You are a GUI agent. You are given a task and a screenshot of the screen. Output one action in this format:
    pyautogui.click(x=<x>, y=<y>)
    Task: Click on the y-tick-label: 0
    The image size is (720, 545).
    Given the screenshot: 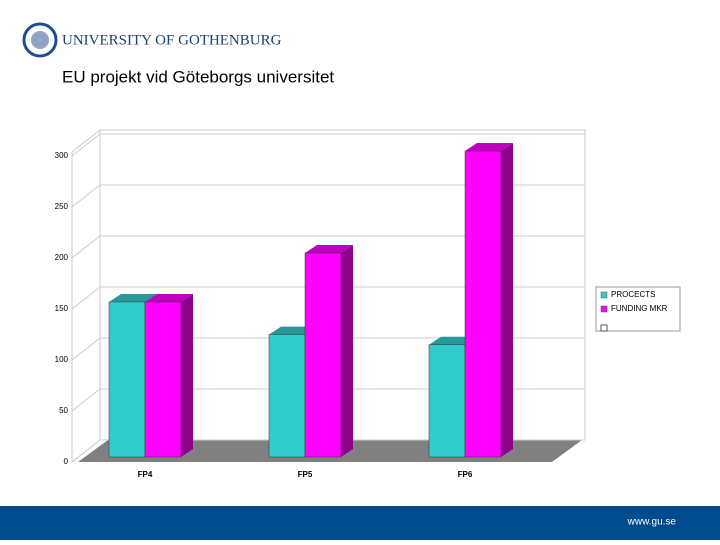 What is the action you would take?
    pyautogui.click(x=66, y=461)
    